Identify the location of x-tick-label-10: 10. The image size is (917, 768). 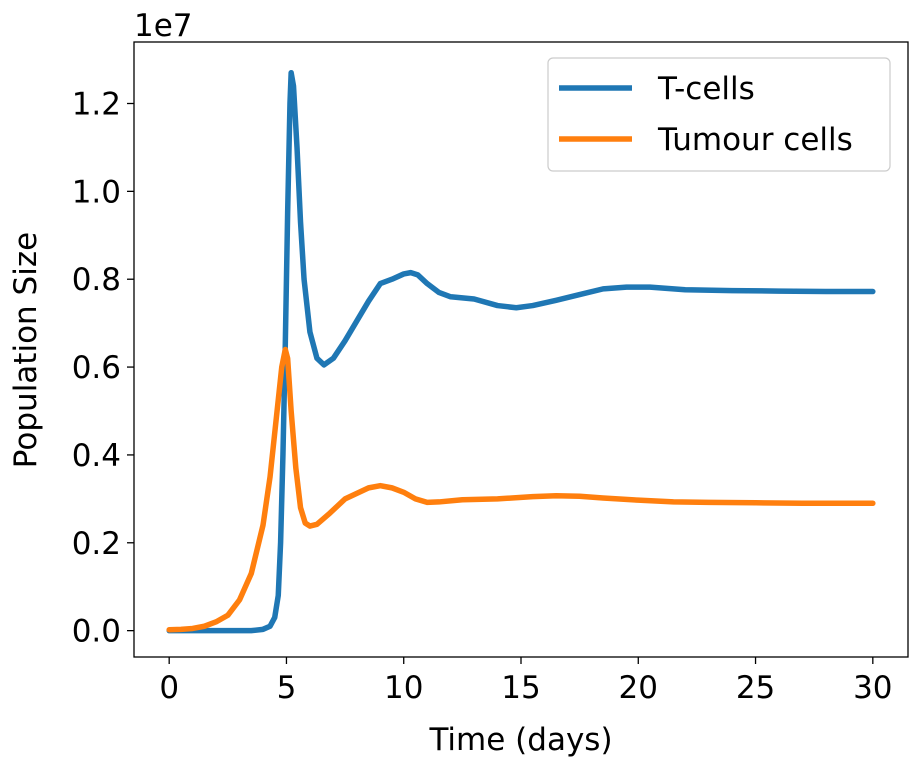
(403, 688).